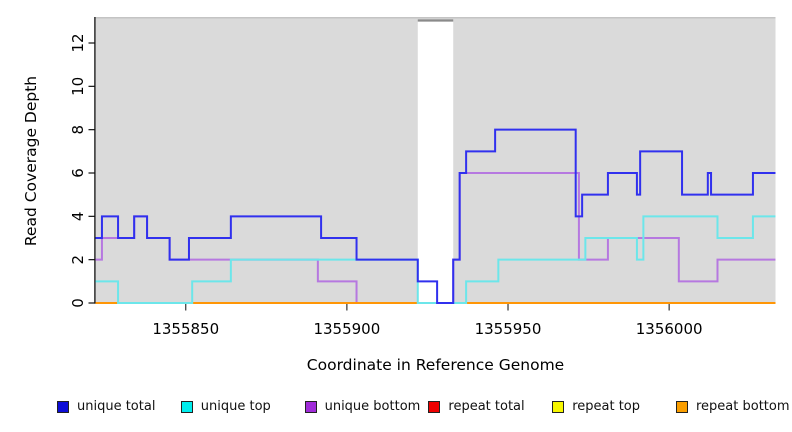 The width and height of the screenshot is (792, 432). I want to click on y-tick-label-2: 2, so click(78, 260).